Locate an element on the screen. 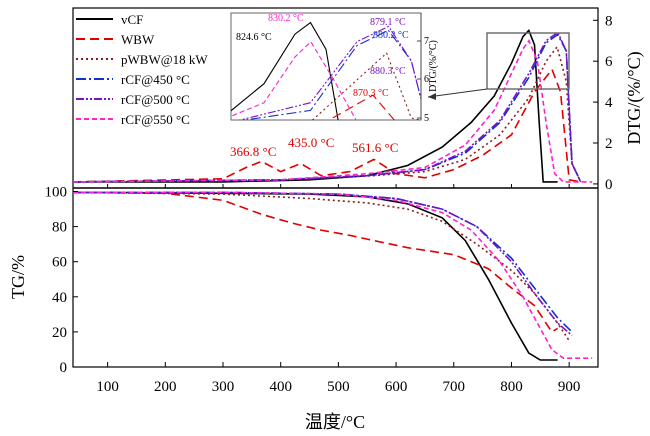  inset-axis-title: DTG/(%/°C) is located at coordinates (433, 66).